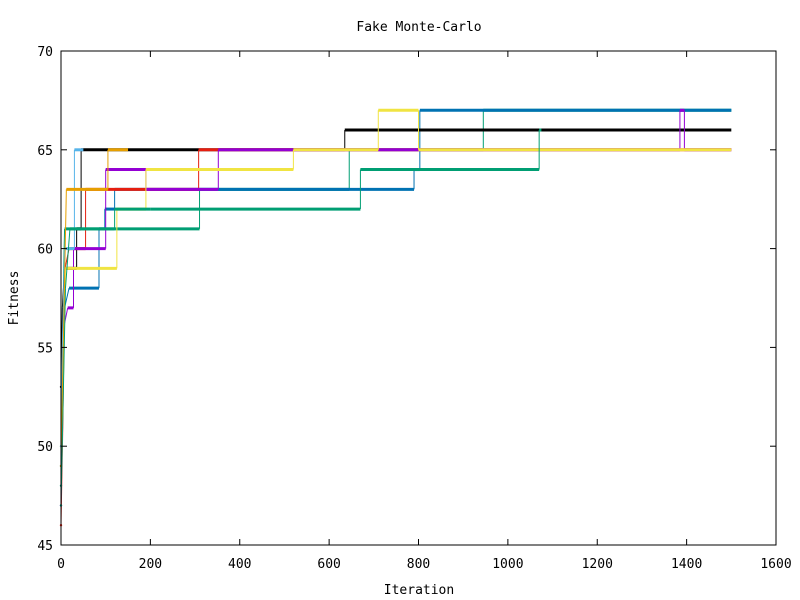 The image size is (800, 600). I want to click on x-tick-label: 1600, so click(775, 564).